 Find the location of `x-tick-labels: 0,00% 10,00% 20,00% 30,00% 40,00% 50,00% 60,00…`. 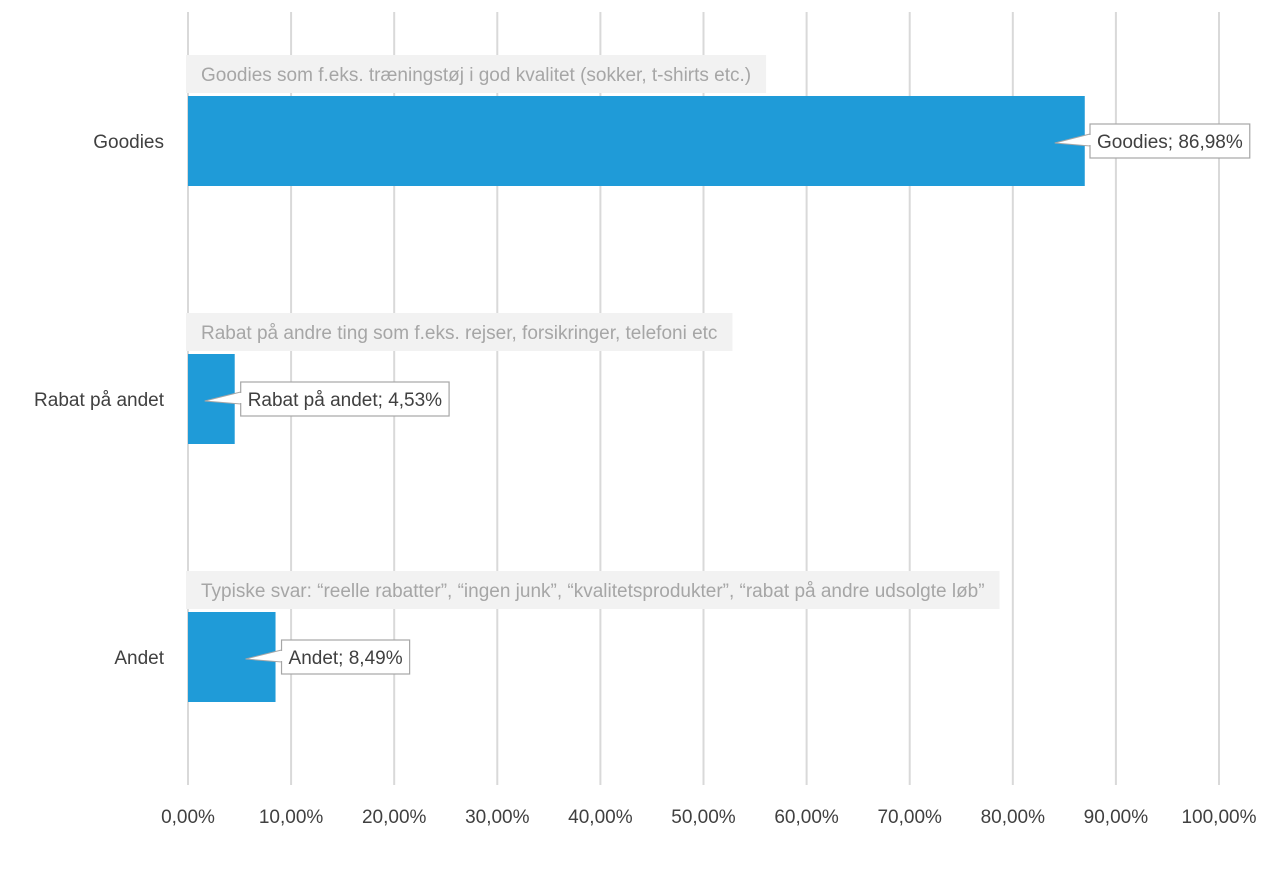

x-tick-labels: 0,00% 10,00% 20,00% 30,00% 40,00% 50,00% 60,00… is located at coordinates (709, 817).